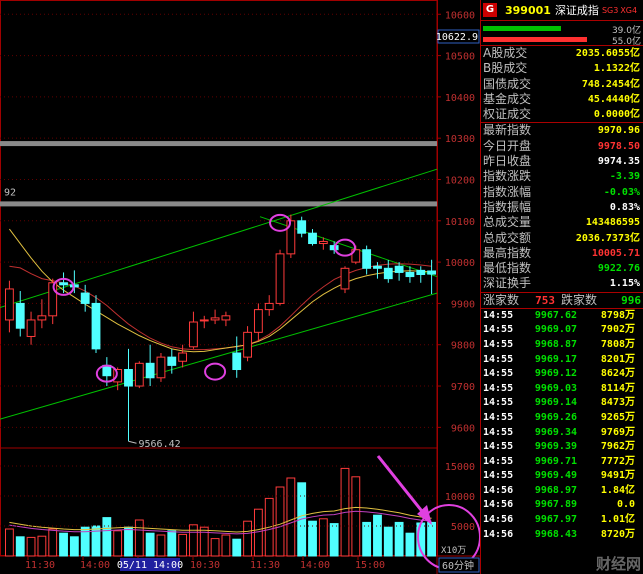 This screenshot has width=643, height=574. I want to click on trade-row: 14:55 9968.87 7808万, so click(562, 345).